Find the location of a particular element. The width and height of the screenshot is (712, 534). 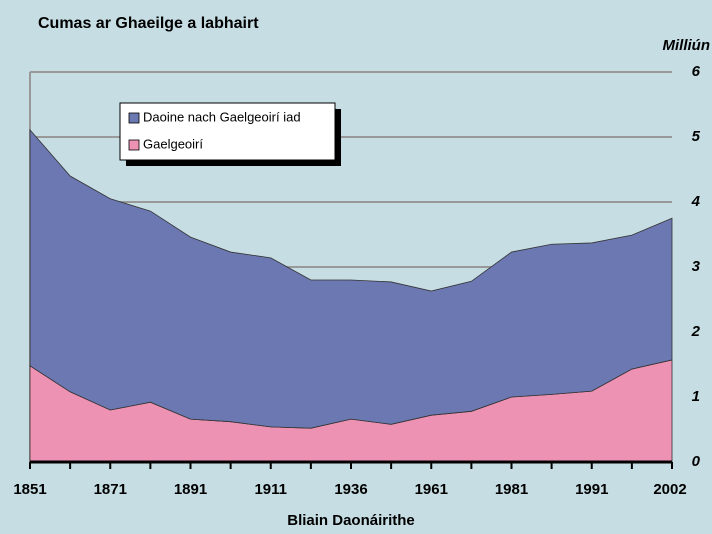

legend-label: Daoine nach Gaelgeoirí iad is located at coordinates (222, 116).